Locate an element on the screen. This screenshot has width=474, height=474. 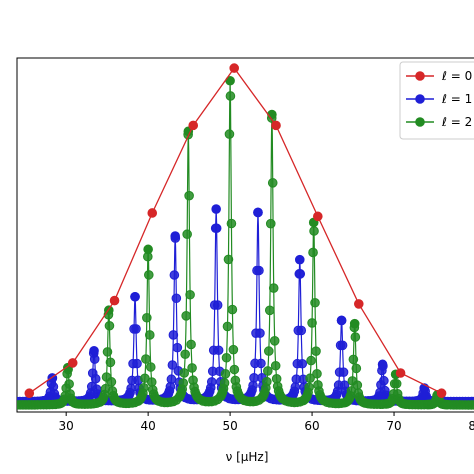
legend: ℓ = 0 ℓ = 1 ℓ = 2 is located at coordinates (436, 100).